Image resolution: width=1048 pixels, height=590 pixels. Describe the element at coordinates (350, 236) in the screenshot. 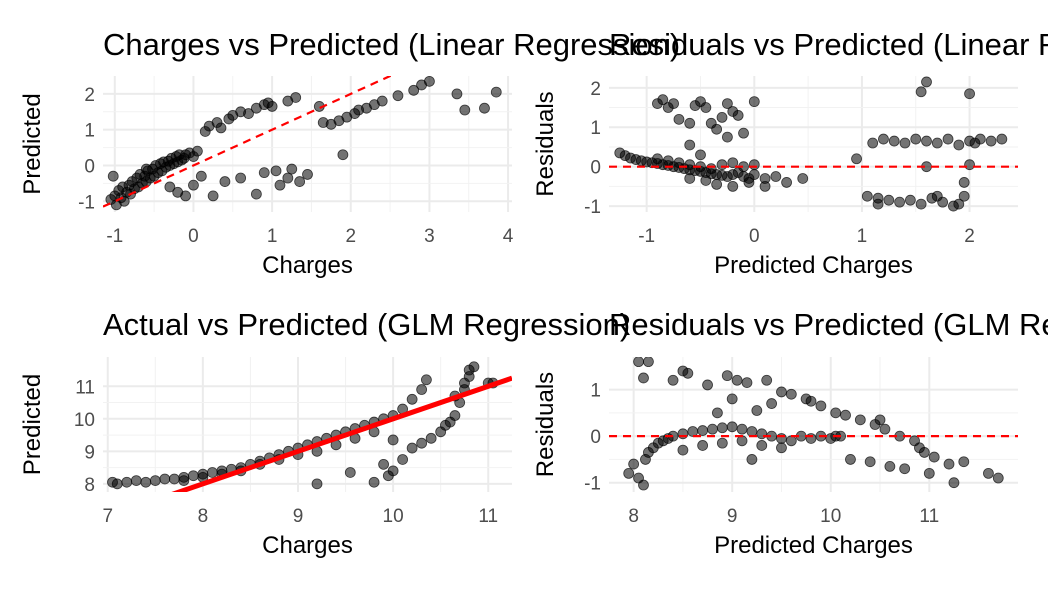

I see `x-tick-label: 2` at that location.